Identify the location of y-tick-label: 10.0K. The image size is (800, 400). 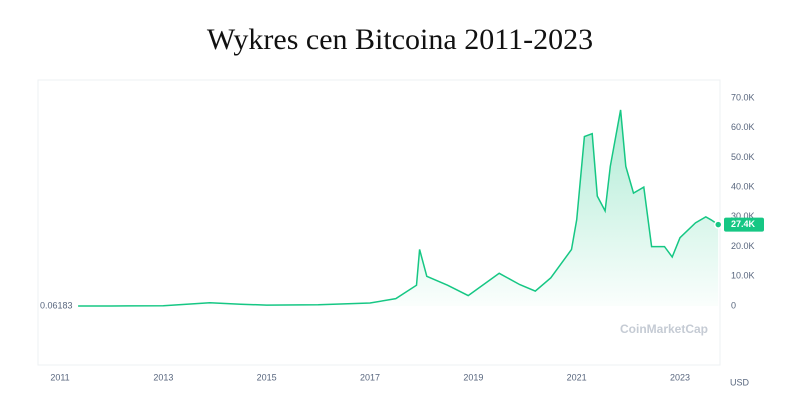
(743, 276).